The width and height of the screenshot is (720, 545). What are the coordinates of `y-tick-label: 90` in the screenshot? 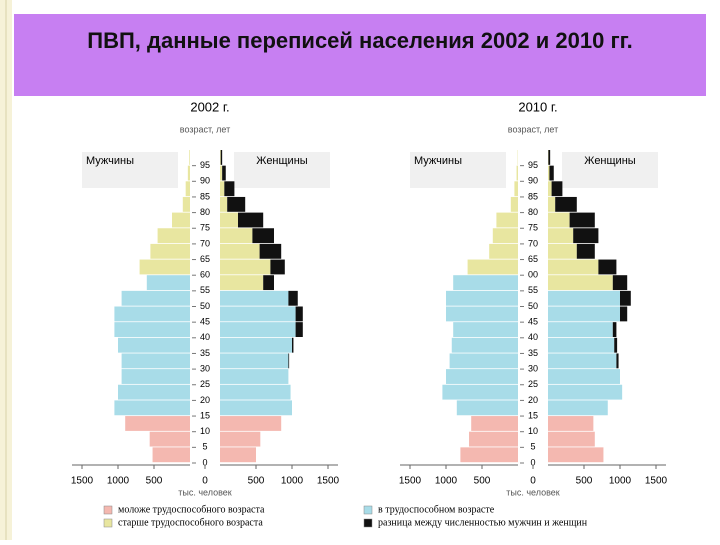 It's located at (205, 181).